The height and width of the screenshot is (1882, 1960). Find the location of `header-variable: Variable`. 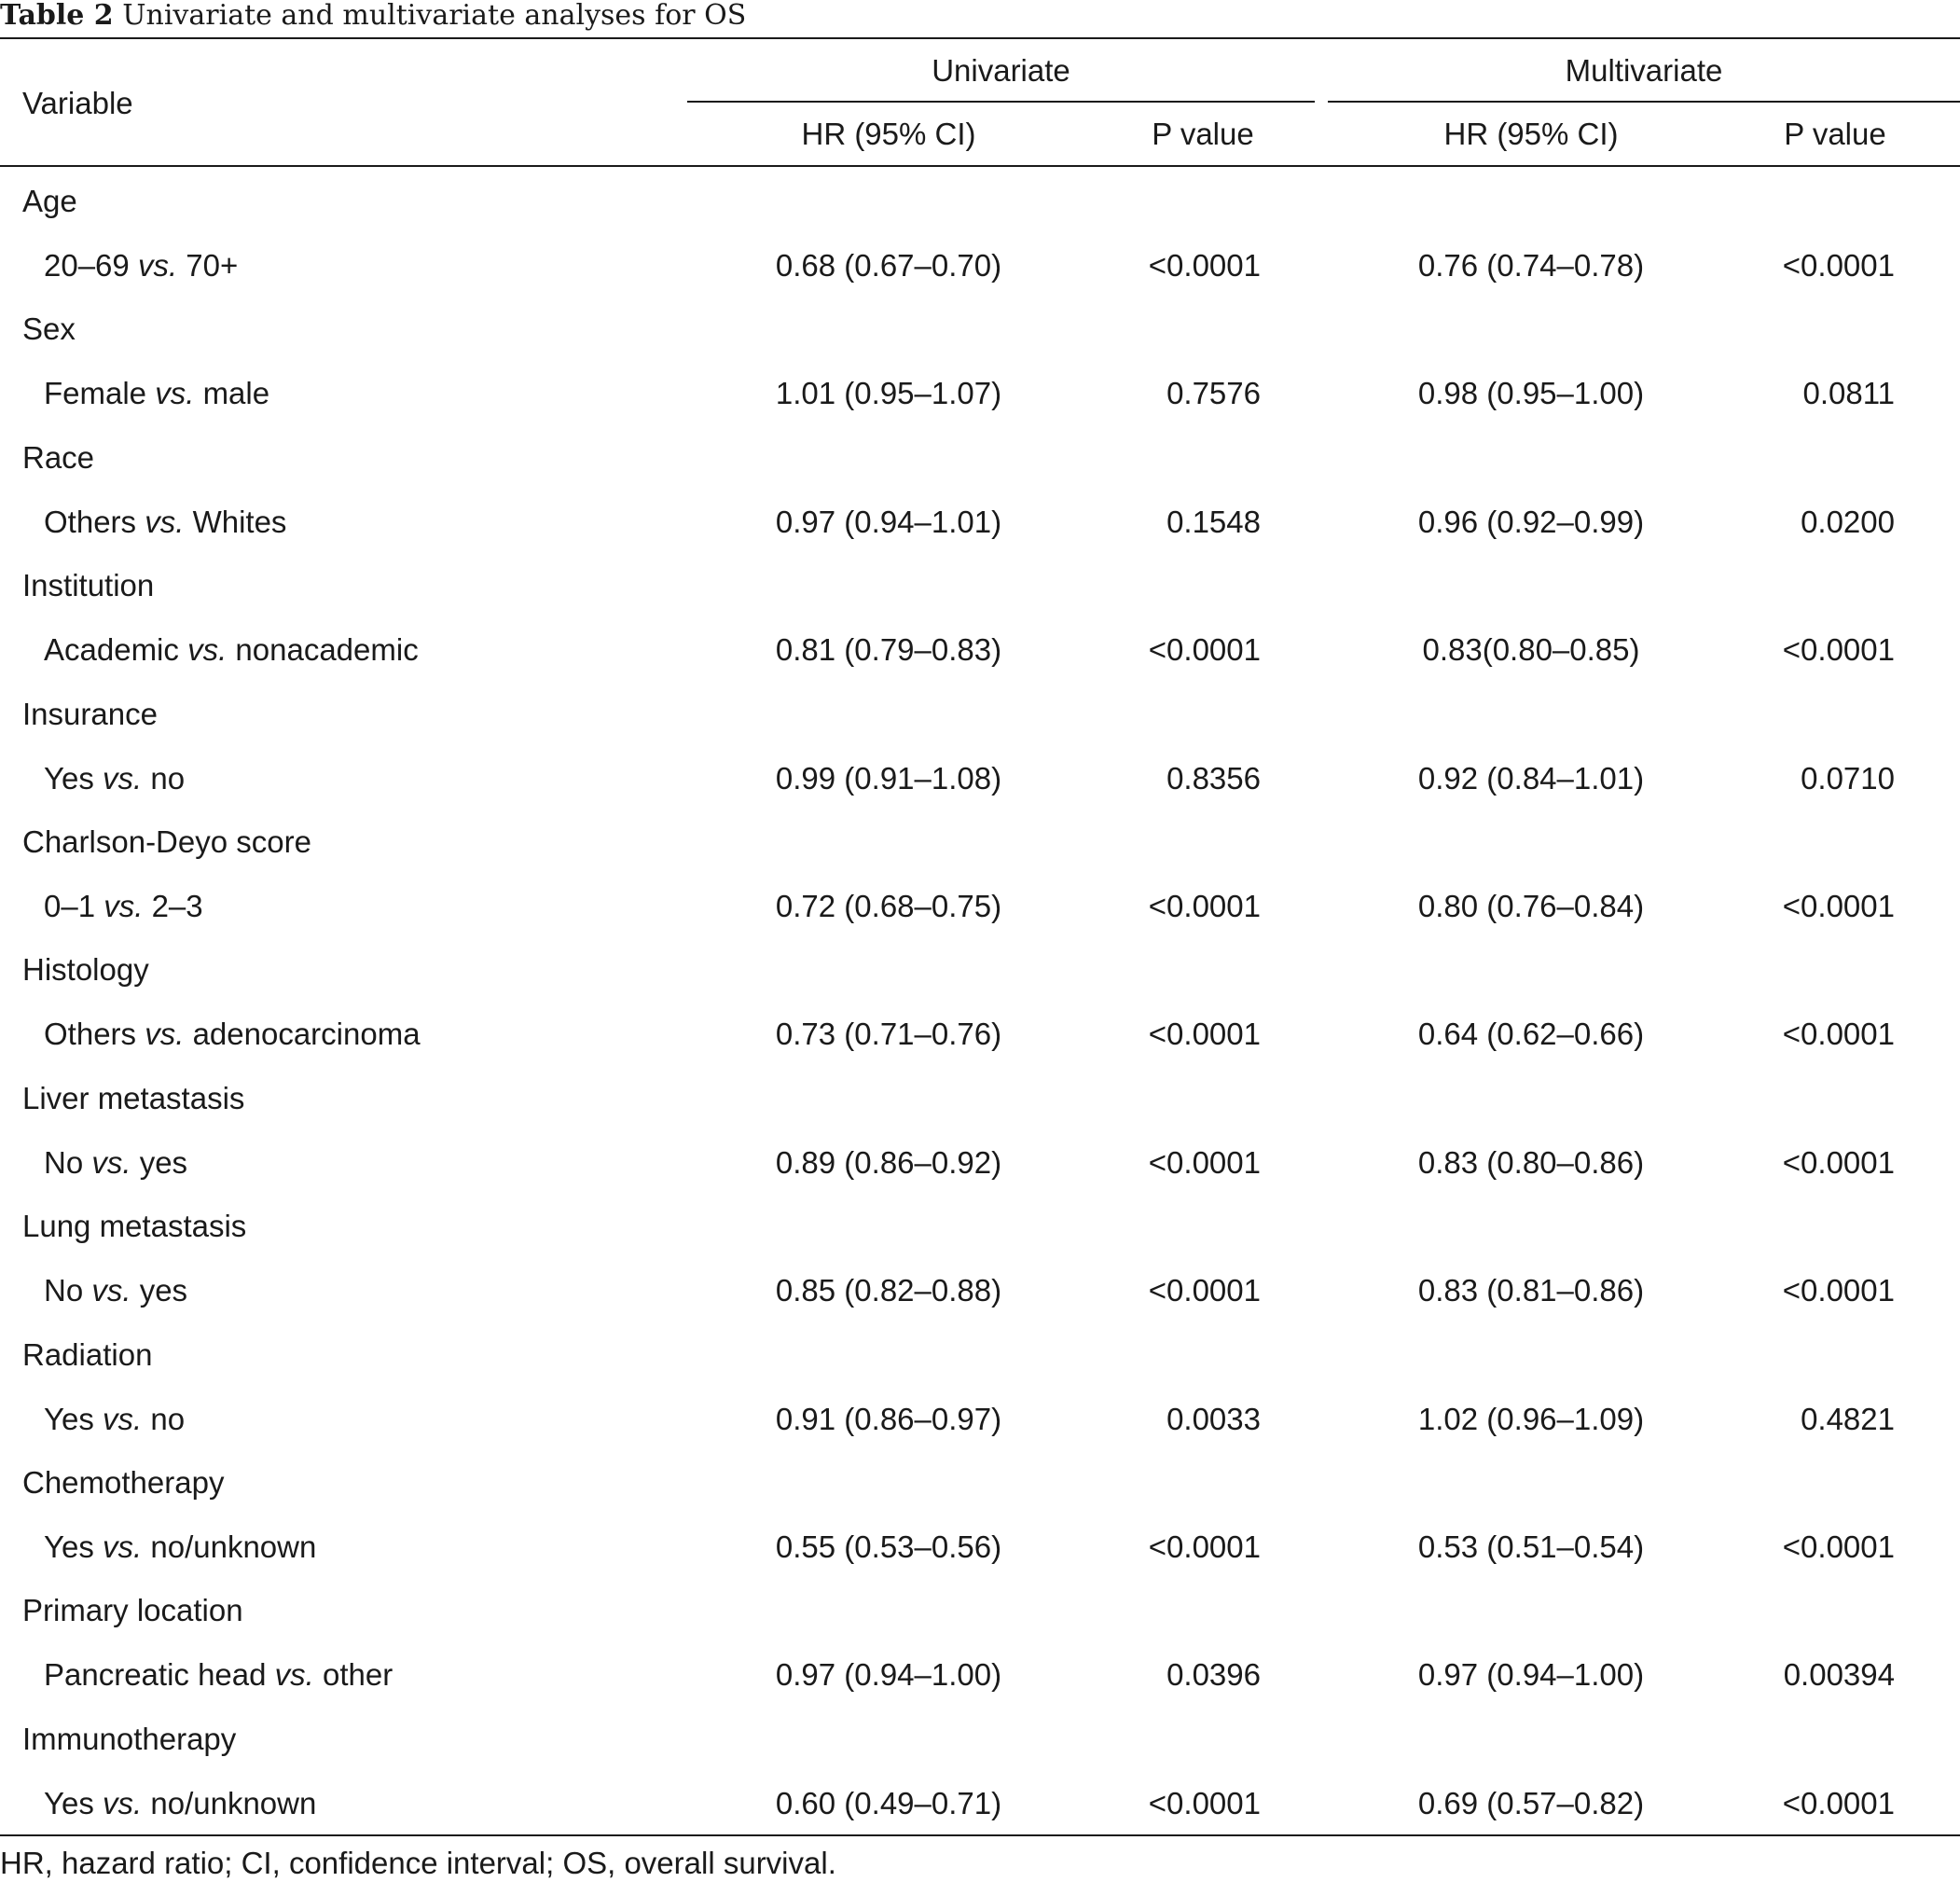

header-variable: Variable is located at coordinates (77, 103).